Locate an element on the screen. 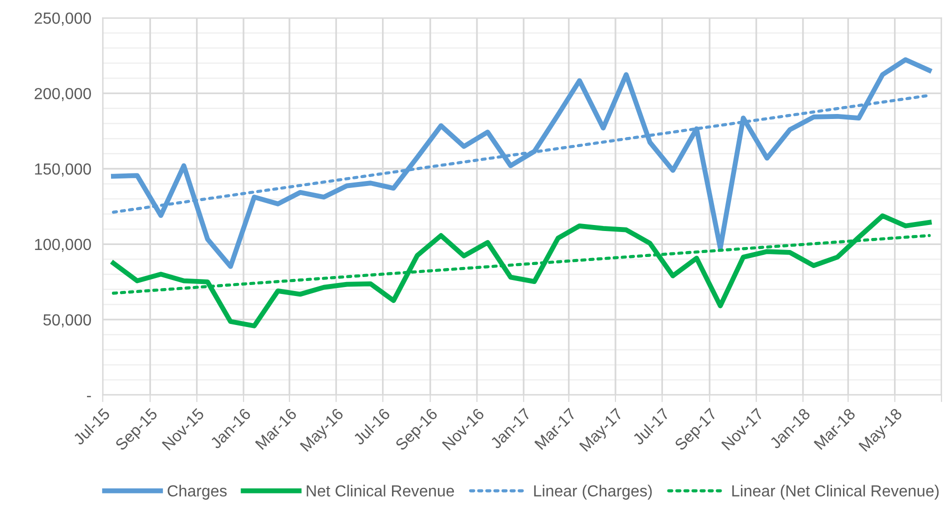 Image resolution: width=951 pixels, height=511 pixels. legend-label: Linear (Net Clinical Revenue) is located at coordinates (835, 492).